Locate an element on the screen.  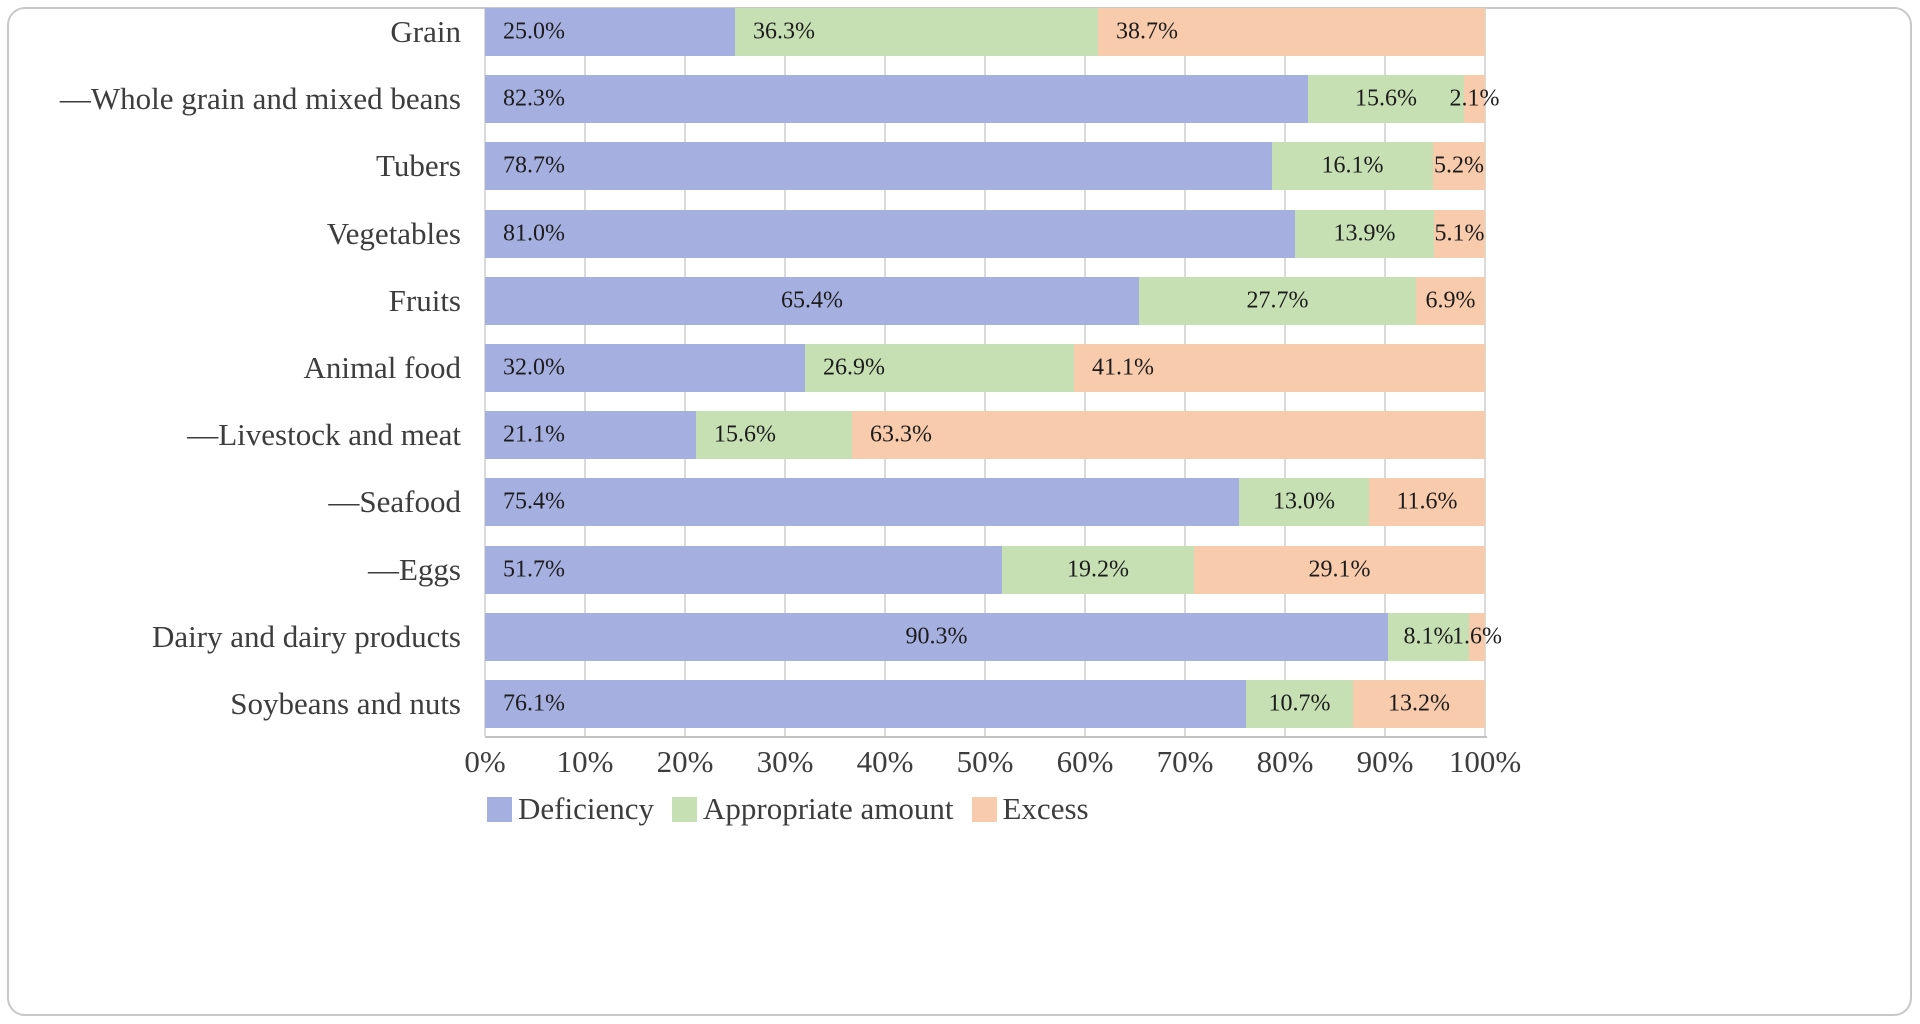
legend-item: Appropriate amount is located at coordinates (812, 809).